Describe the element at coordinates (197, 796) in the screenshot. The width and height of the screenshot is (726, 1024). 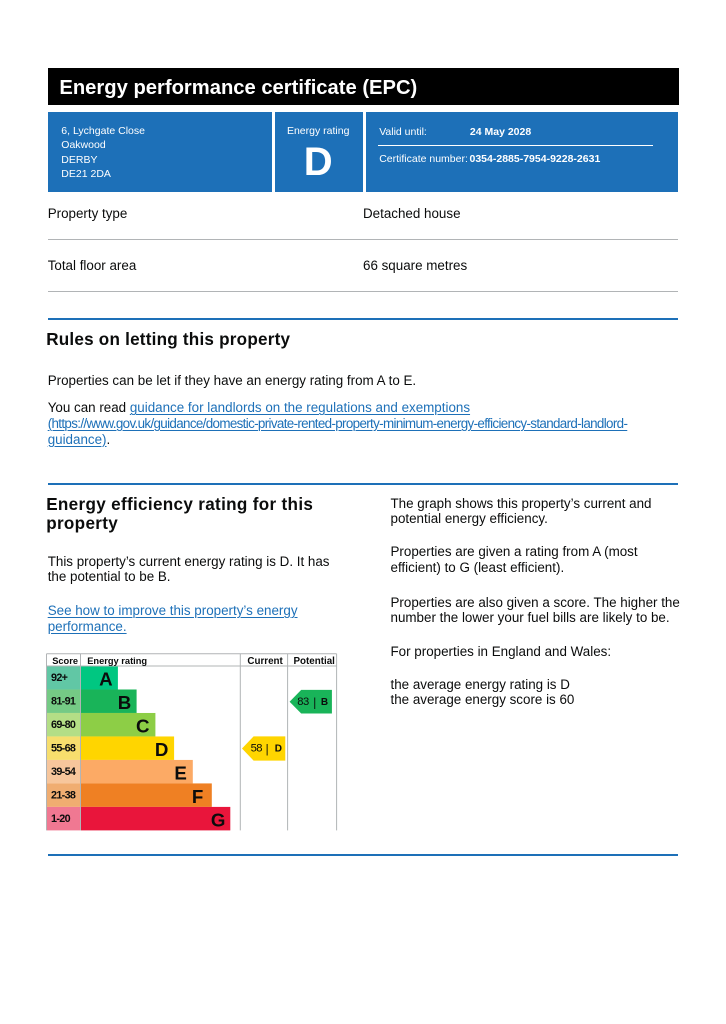
I see `svg-text: F` at that location.